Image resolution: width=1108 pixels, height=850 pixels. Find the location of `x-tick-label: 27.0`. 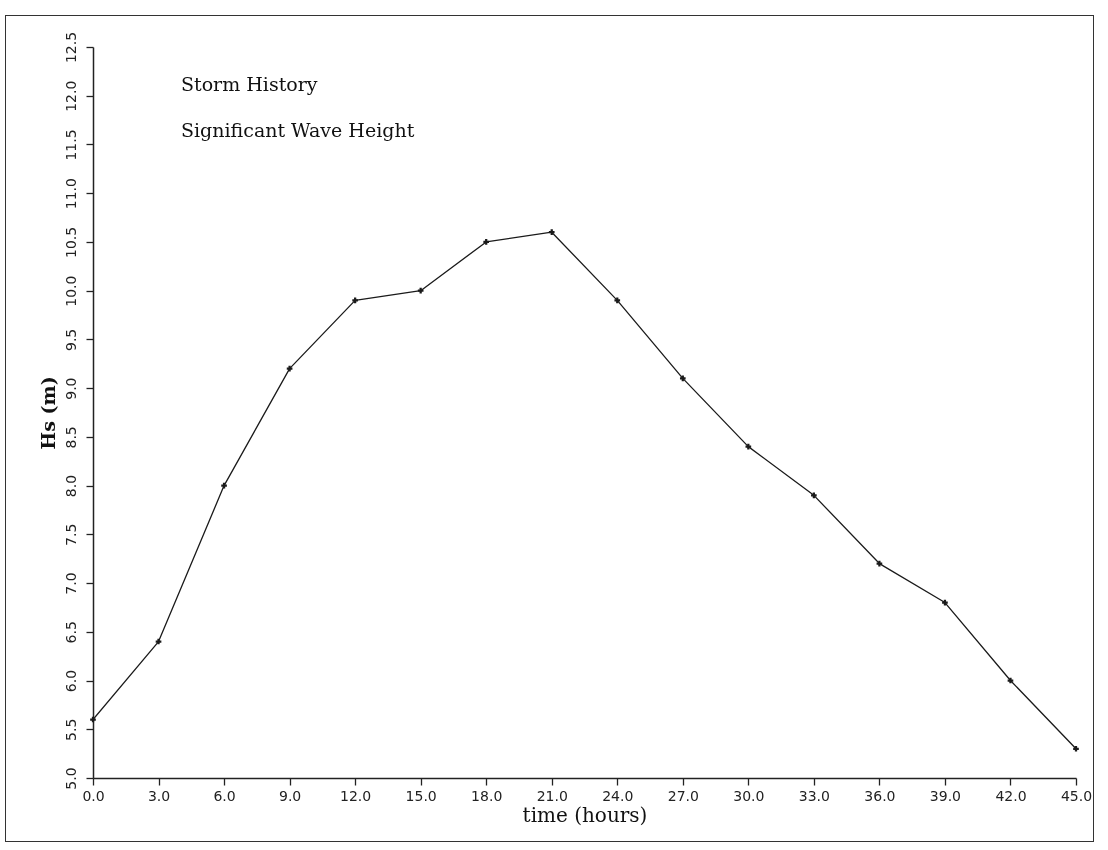

x-tick-label: 27.0 is located at coordinates (683, 795).